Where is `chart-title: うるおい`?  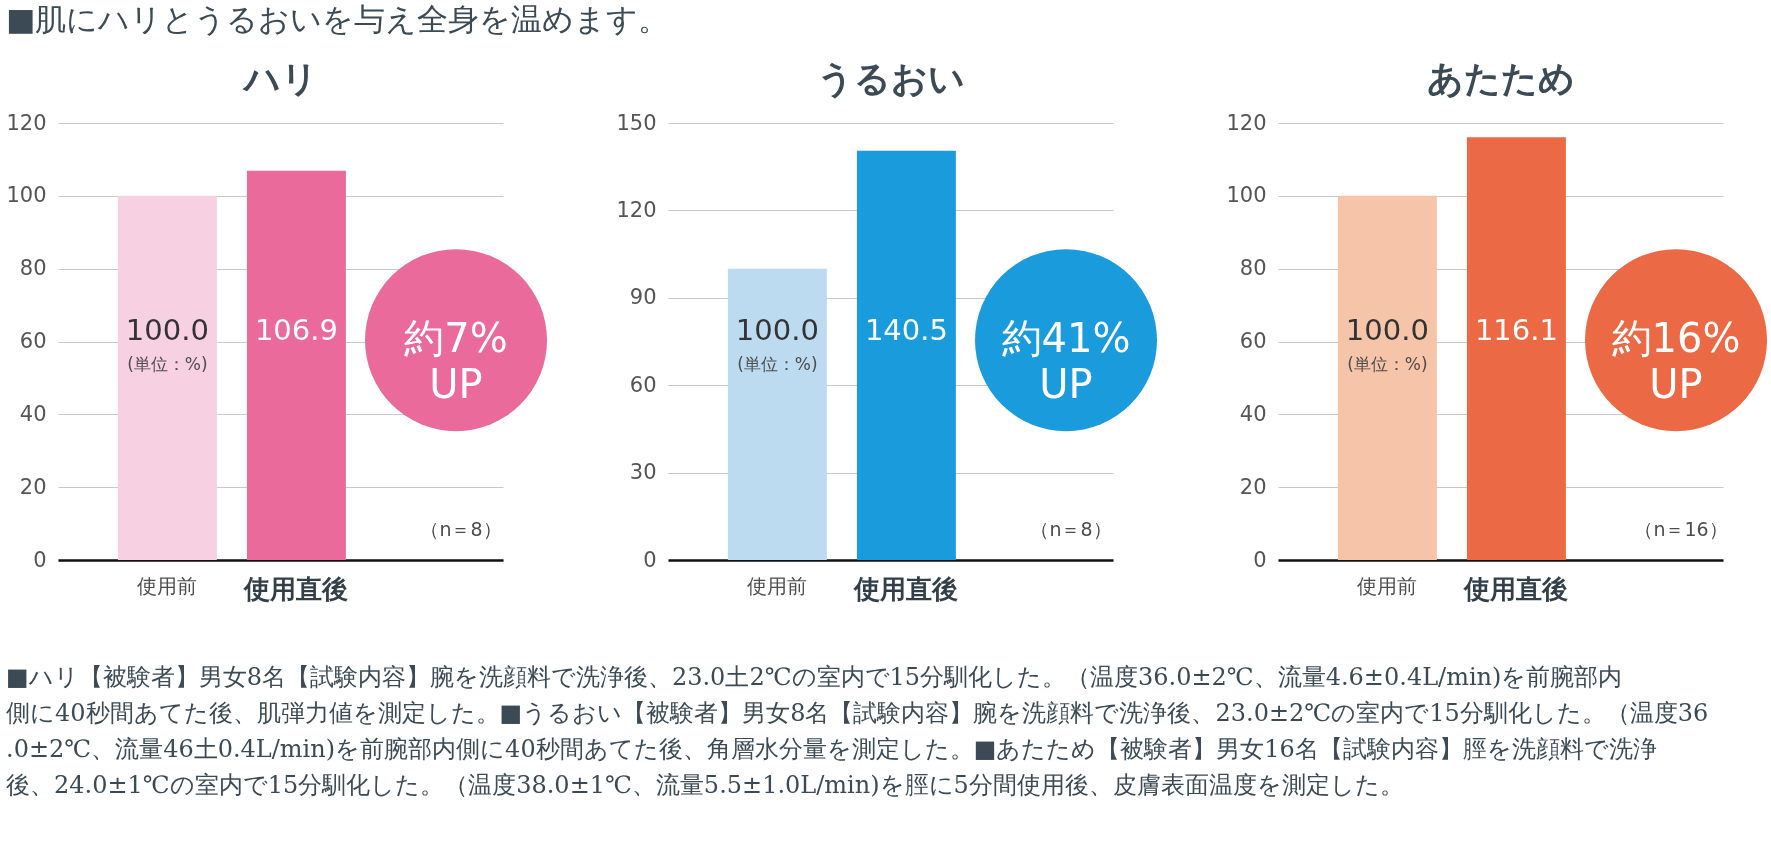 chart-title: うるおい is located at coordinates (890, 78).